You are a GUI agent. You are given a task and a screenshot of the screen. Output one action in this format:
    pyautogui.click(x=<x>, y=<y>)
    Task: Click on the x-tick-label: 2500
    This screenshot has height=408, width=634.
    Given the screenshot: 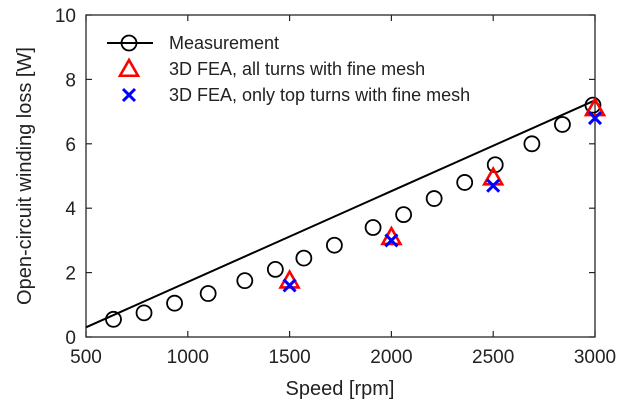 What is the action you would take?
    pyautogui.click(x=493, y=357)
    